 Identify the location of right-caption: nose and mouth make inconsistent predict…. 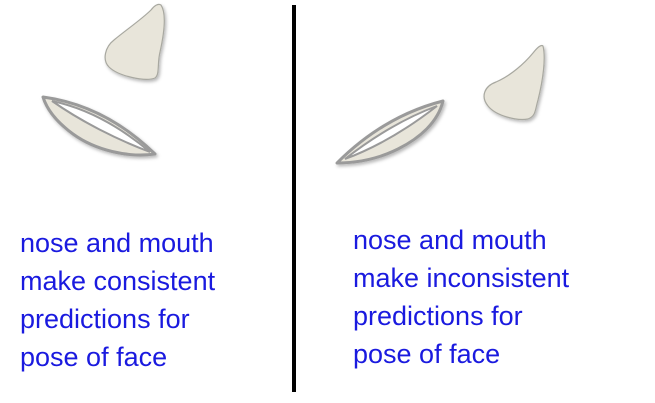
(461, 297).